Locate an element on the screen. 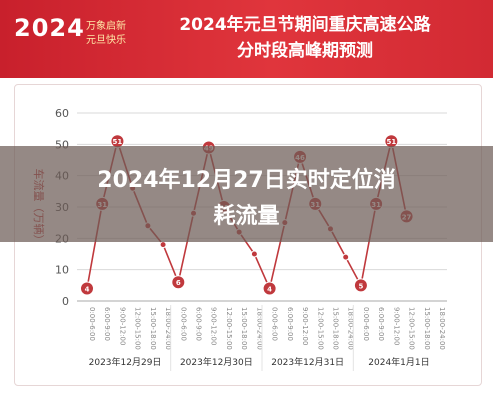  group-label: 2023年12月29日 is located at coordinates (125, 362).